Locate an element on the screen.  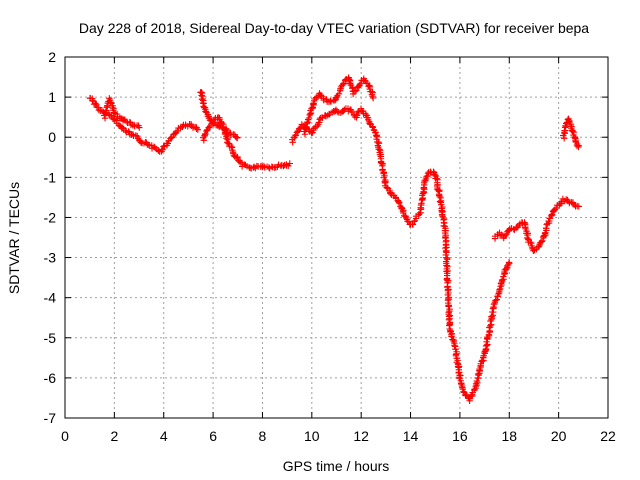
y-tick-labels: -7 -6 -5 -4 -3 -2 -1 0 1 2 is located at coordinates (50, 237).